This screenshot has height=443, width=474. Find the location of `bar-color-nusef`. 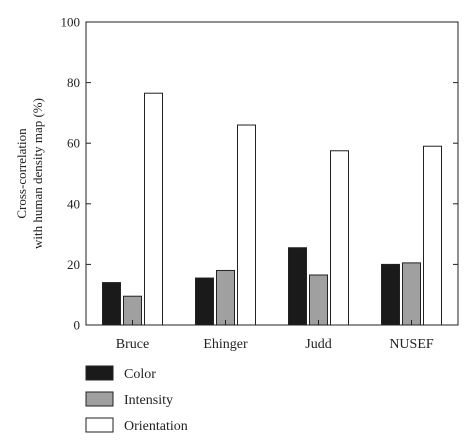

bar-color-nusef is located at coordinates (390, 294).